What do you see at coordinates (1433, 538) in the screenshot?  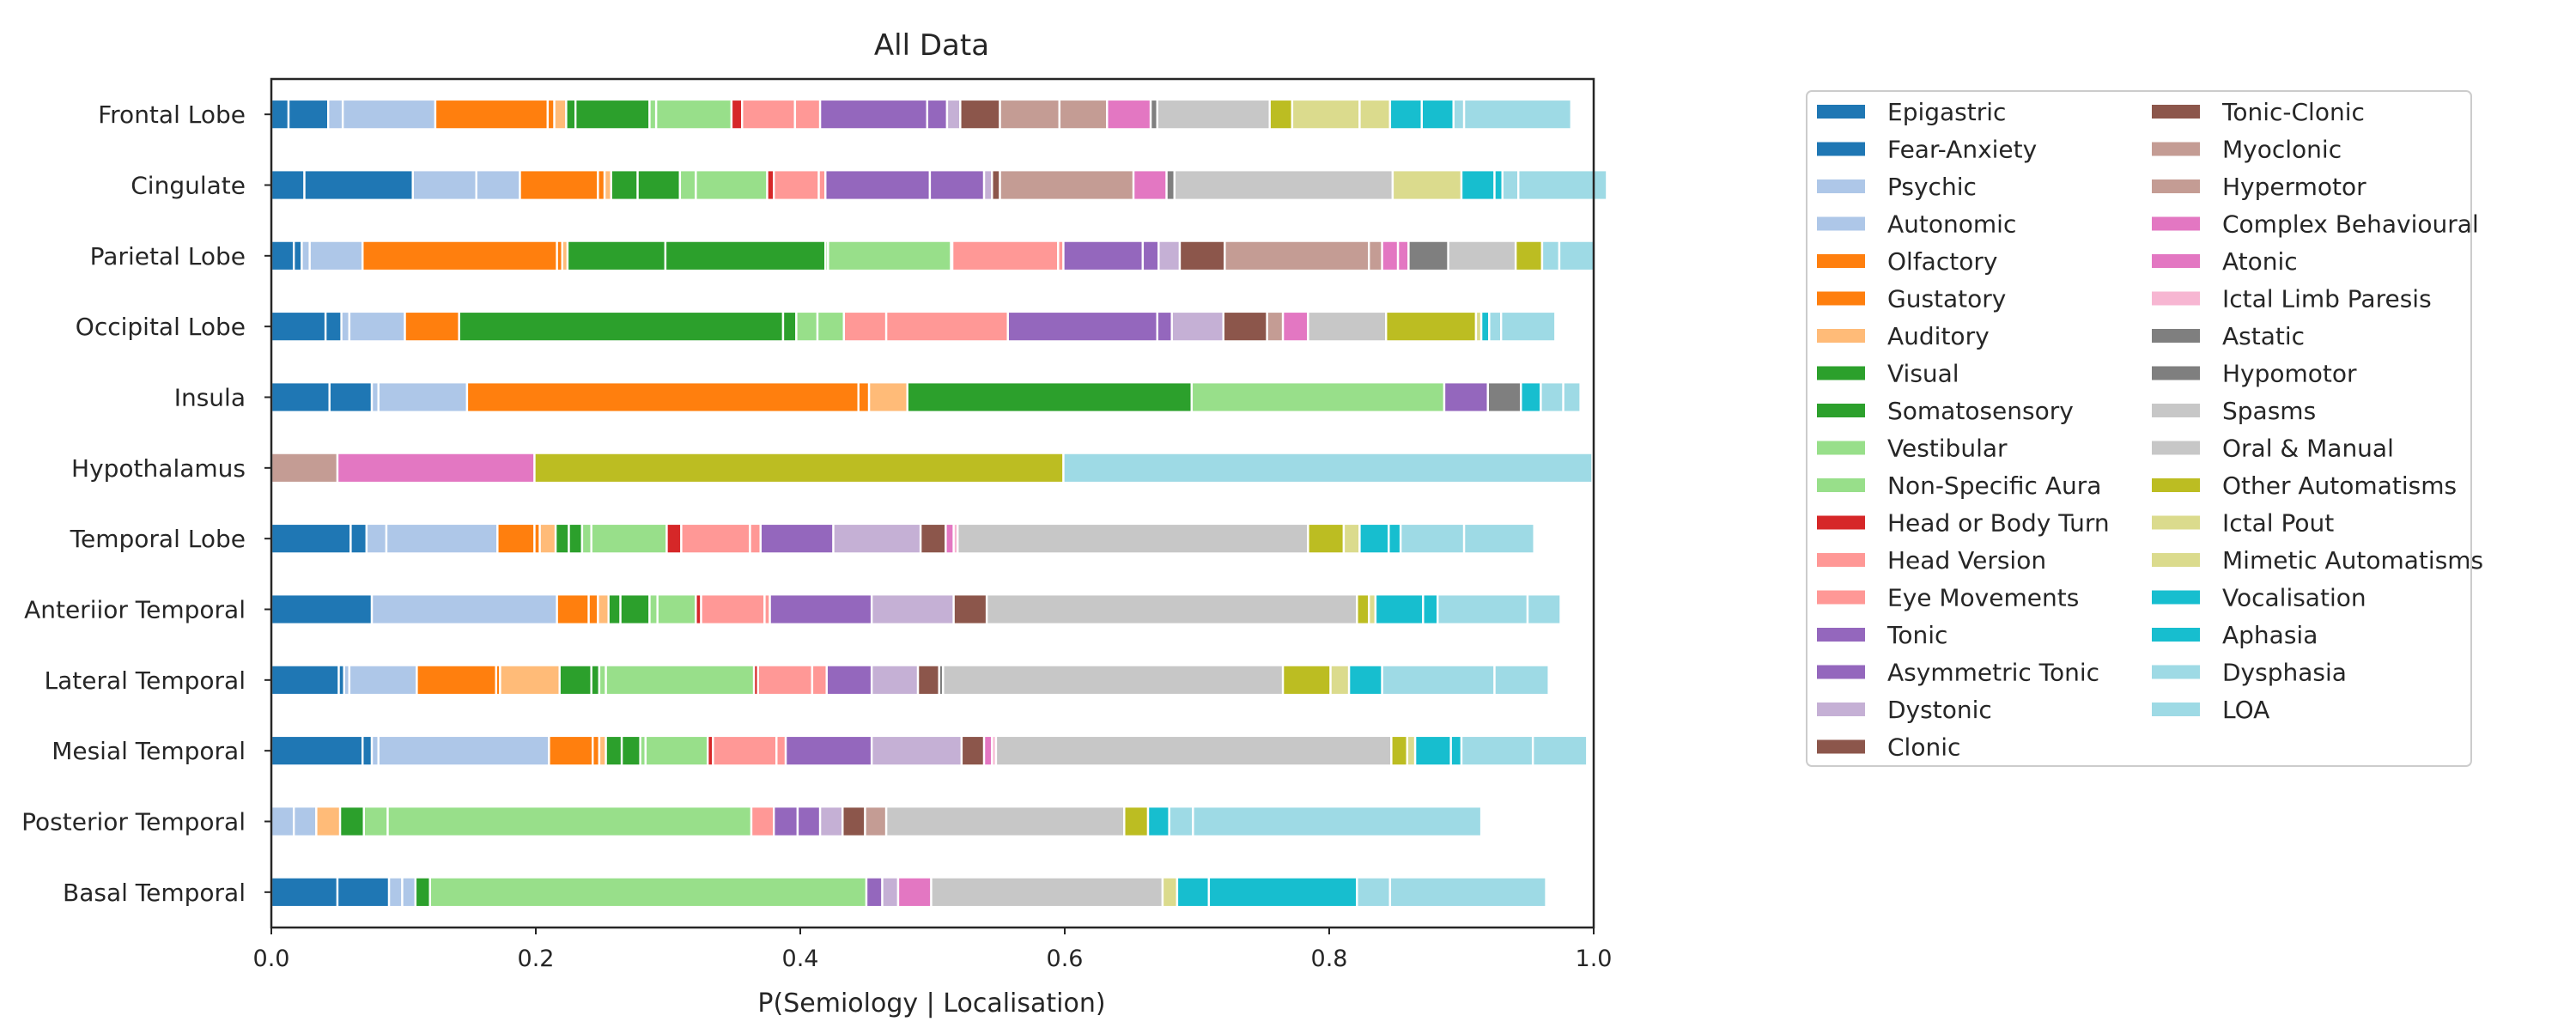 I see `bar-segment-temporal-lobe-dysphasia` at bounding box center [1433, 538].